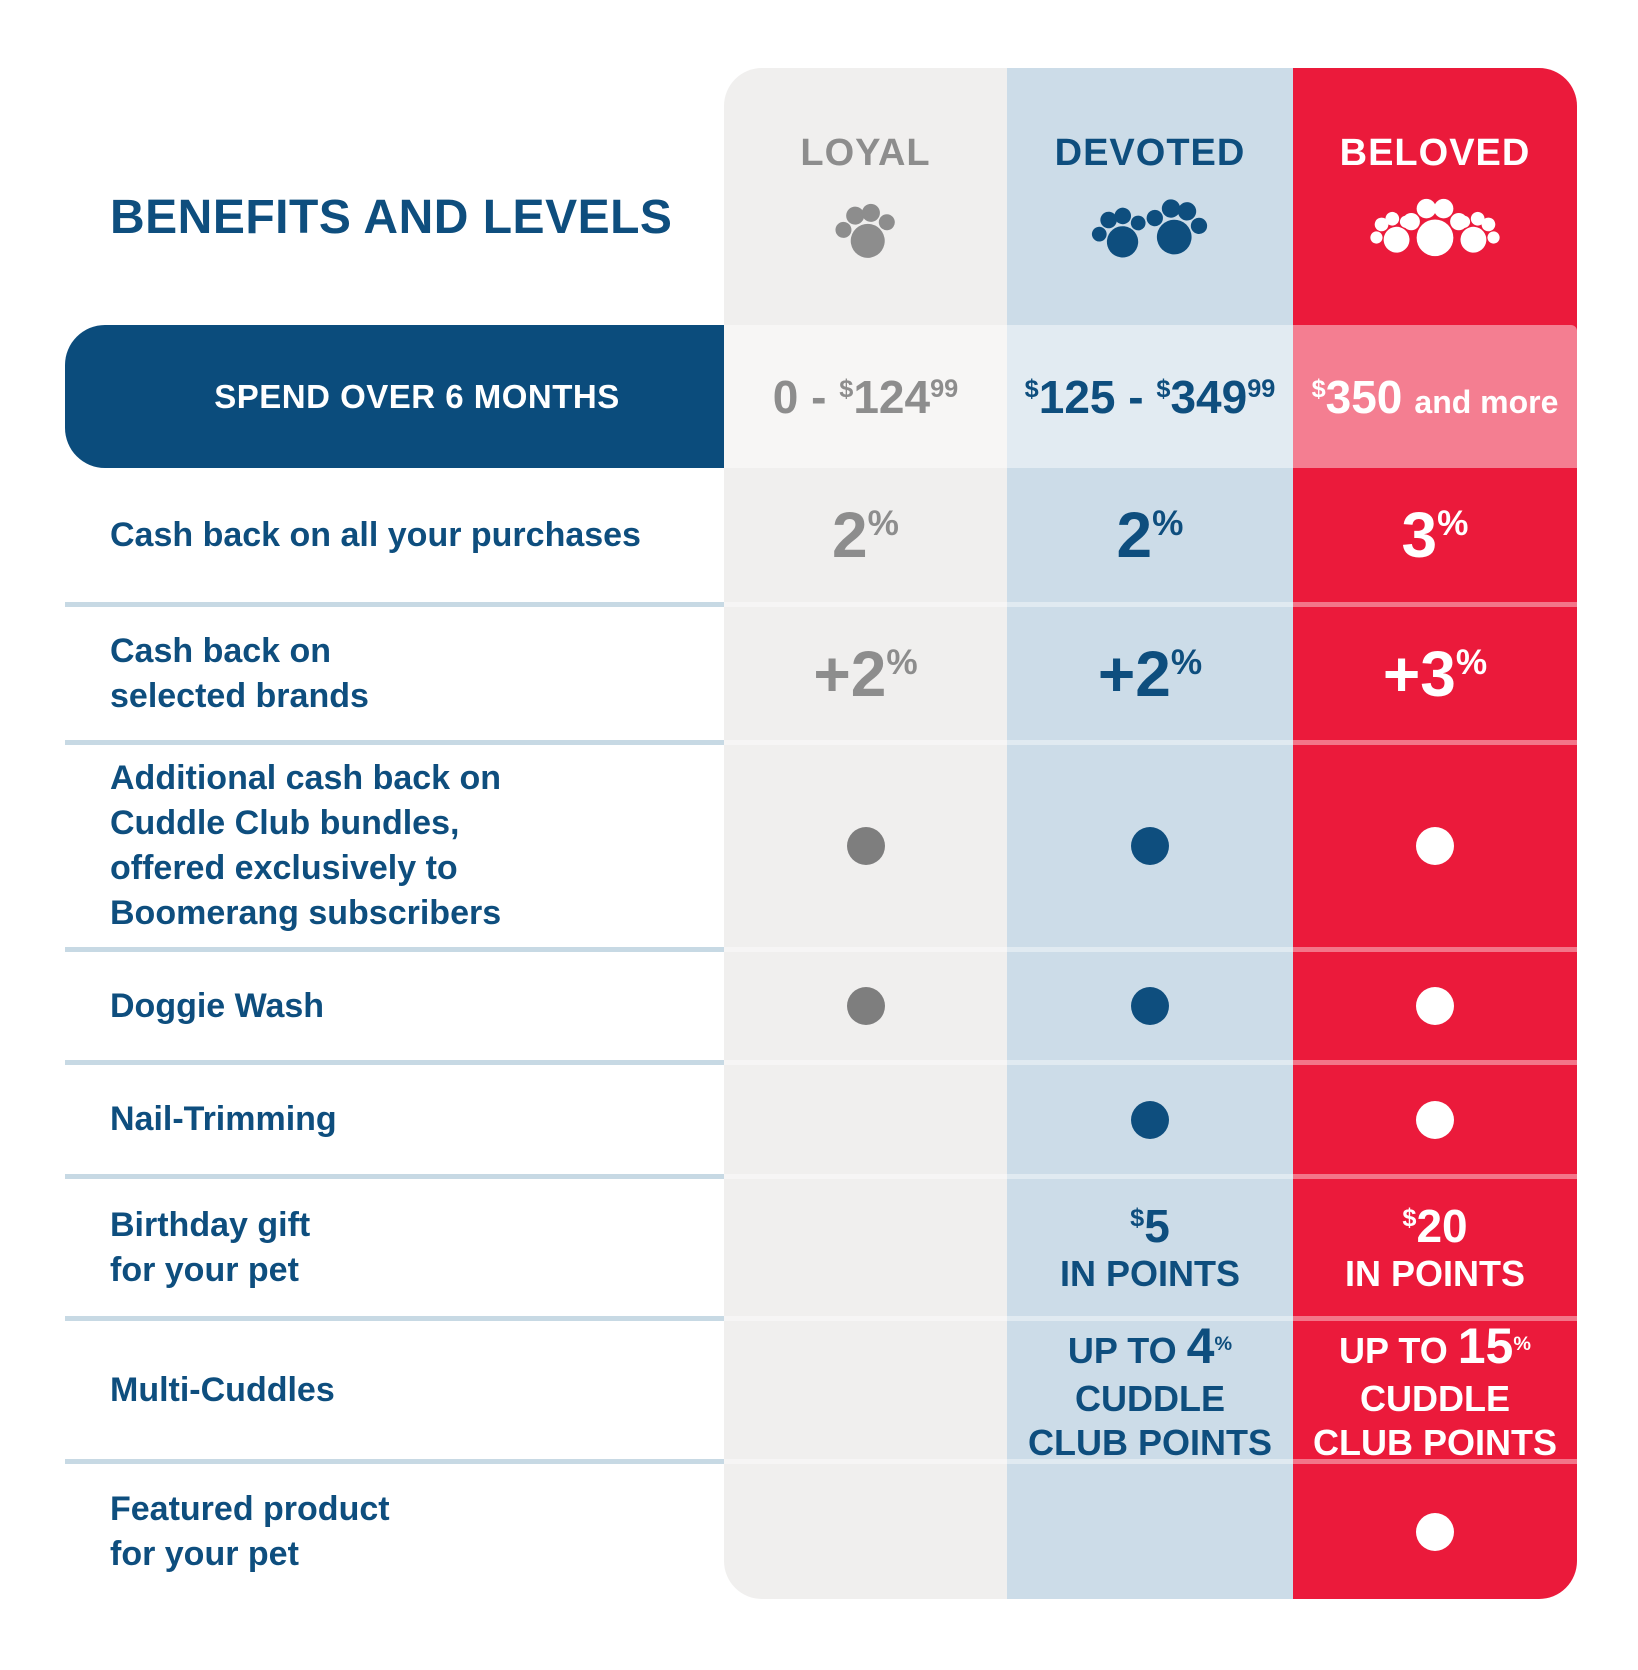 Image resolution: width=1638 pixels, height=1670 pixels. I want to click on benefit-label: Multi-Cuddles, so click(394, 1392).